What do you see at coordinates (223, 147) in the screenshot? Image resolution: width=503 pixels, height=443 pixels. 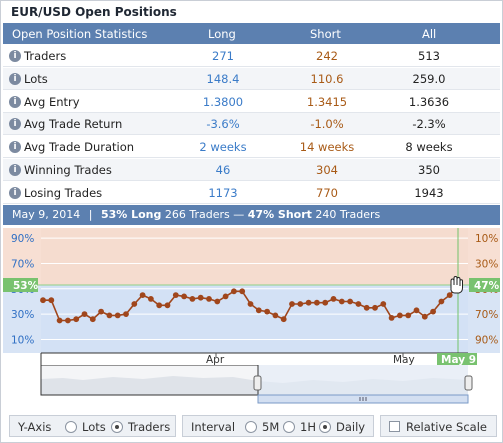 I see `long-value: 2 weeks` at bounding box center [223, 147].